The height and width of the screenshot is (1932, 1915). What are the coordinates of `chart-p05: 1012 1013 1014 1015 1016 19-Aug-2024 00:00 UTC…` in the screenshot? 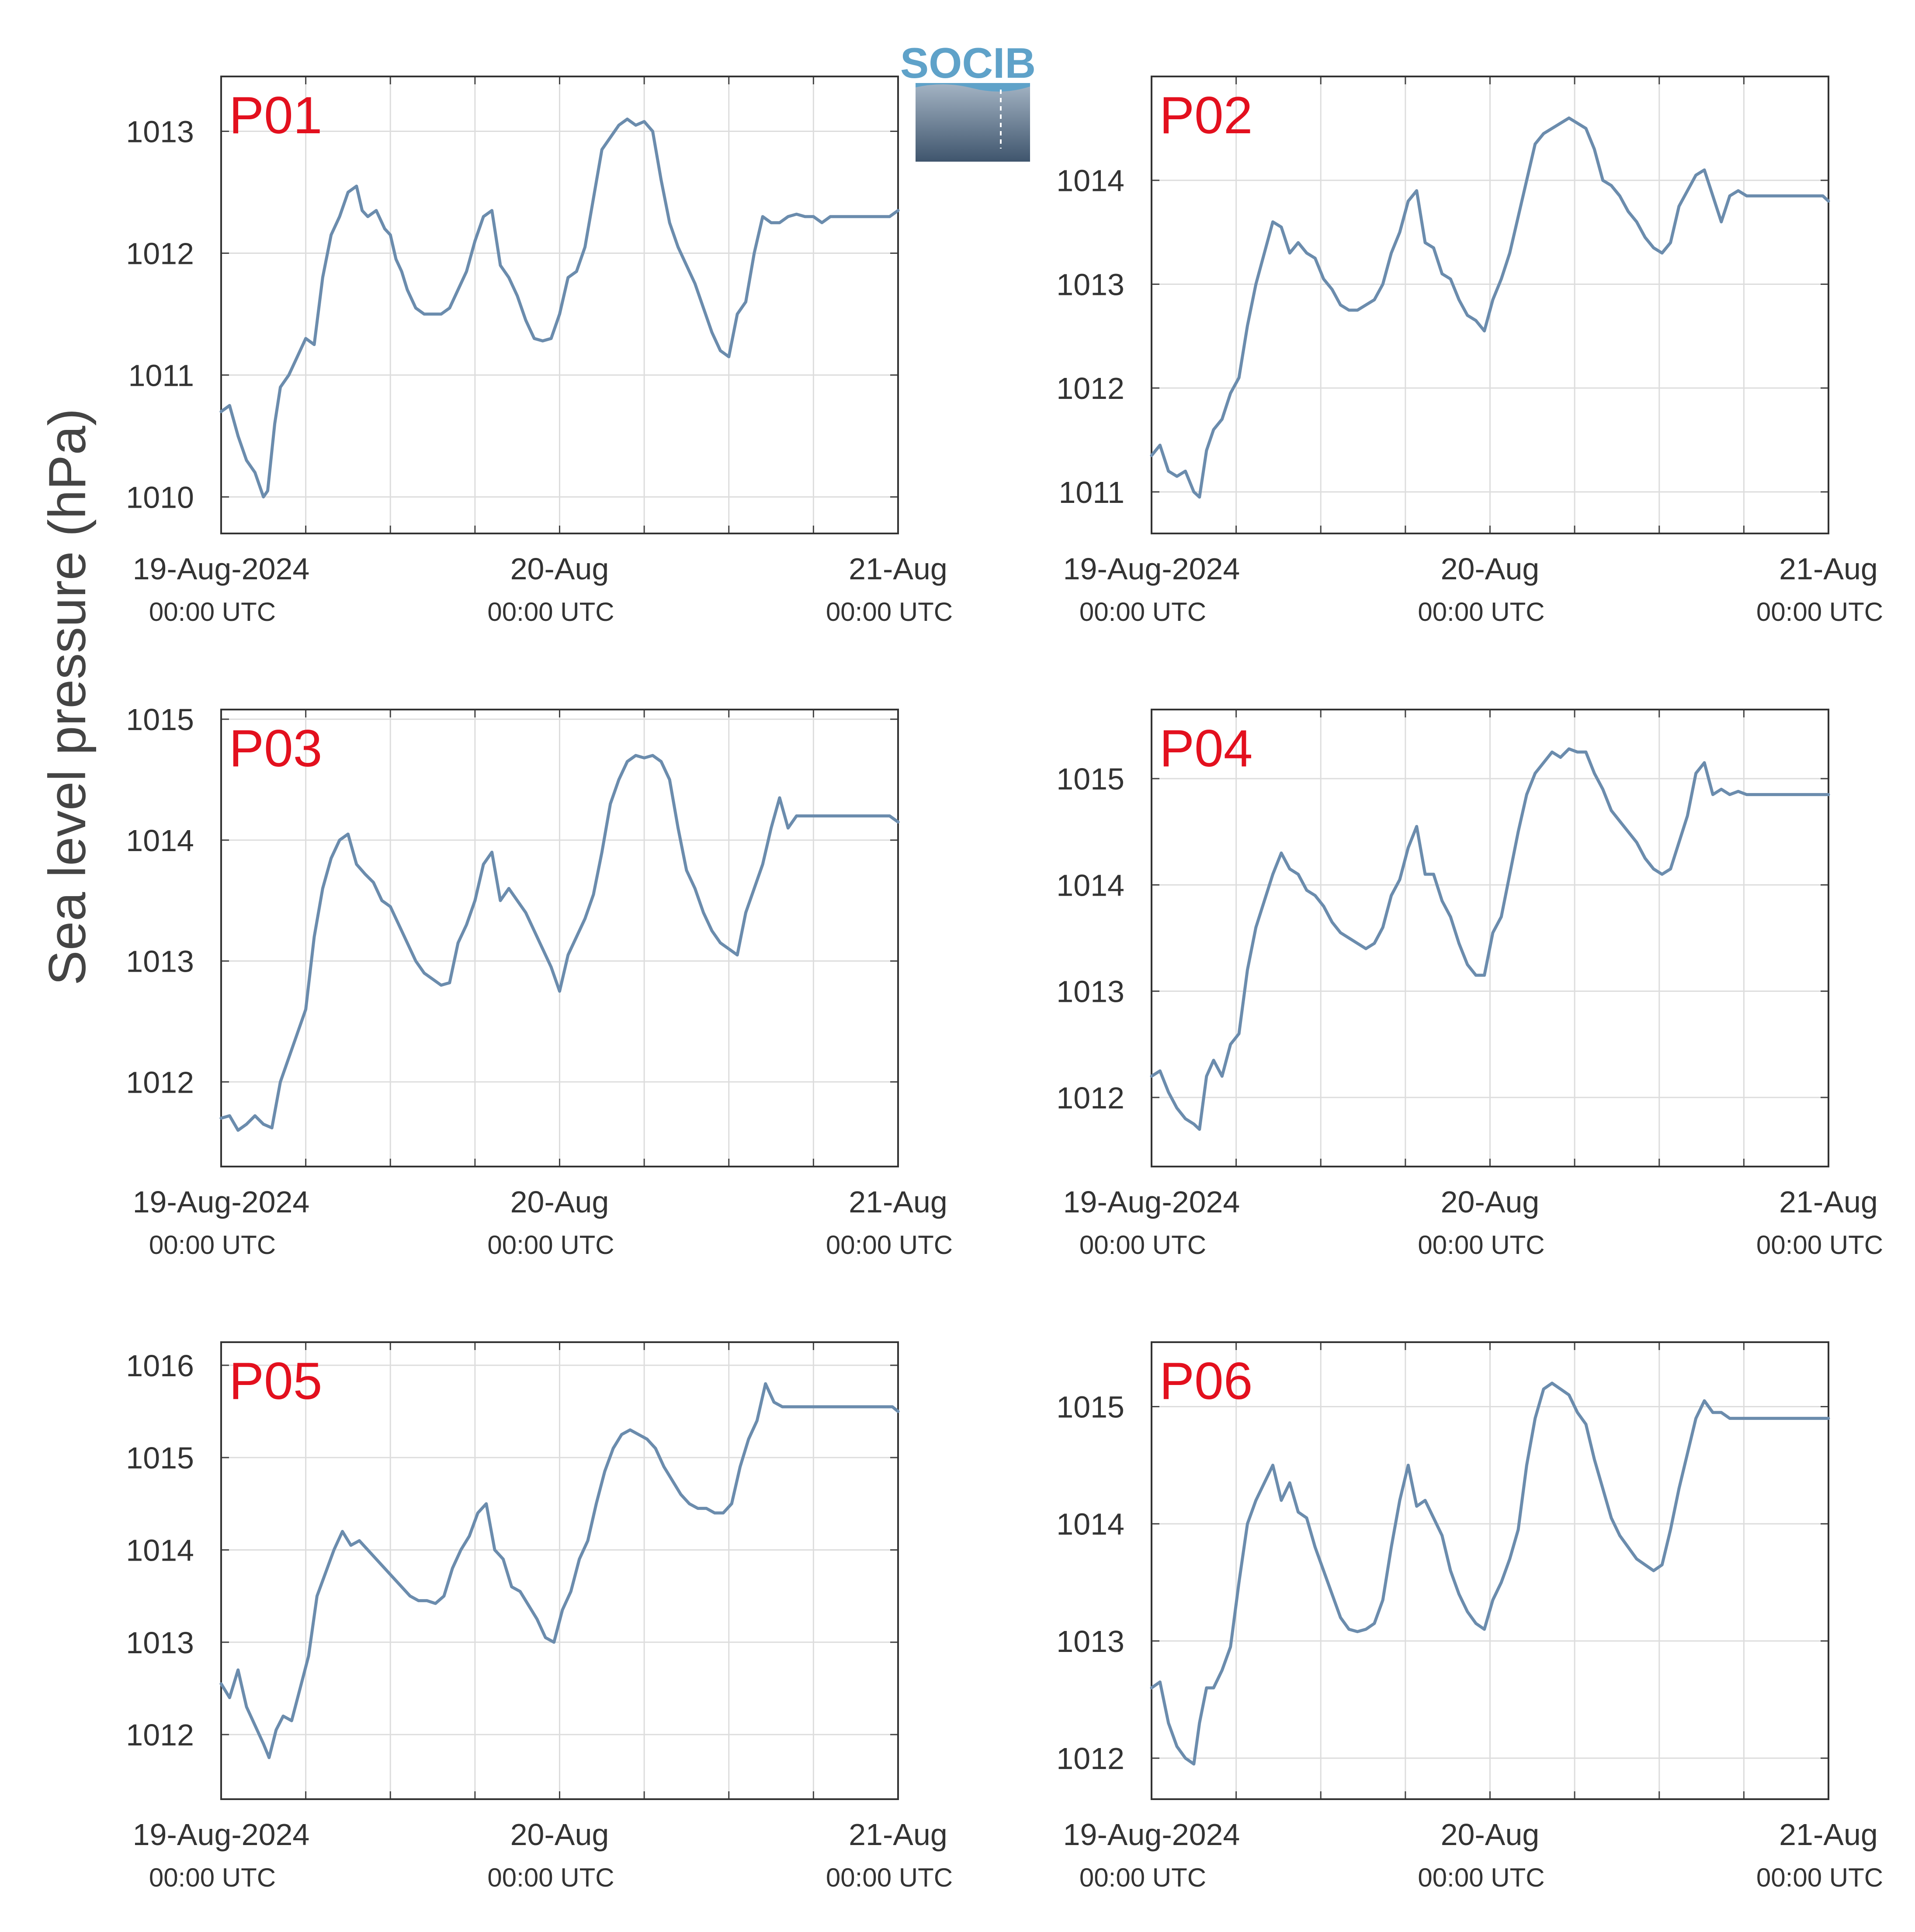 It's located at (539, 1616).